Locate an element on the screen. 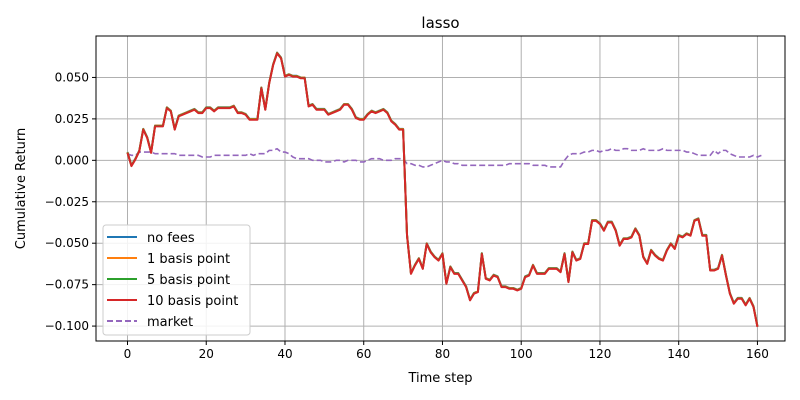  y-tick-label: 0.050 is located at coordinates (72, 77).